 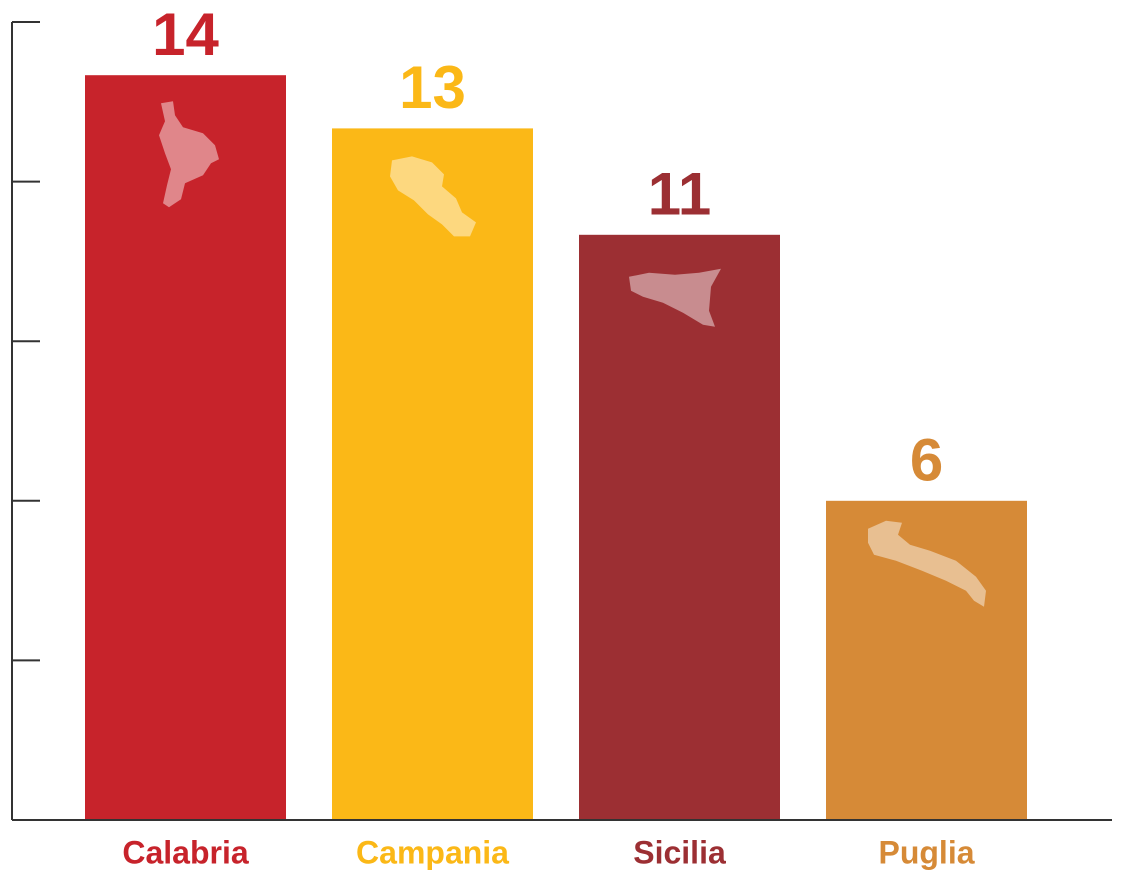 What do you see at coordinates (432, 87) in the screenshot?
I see `value-label: 13` at bounding box center [432, 87].